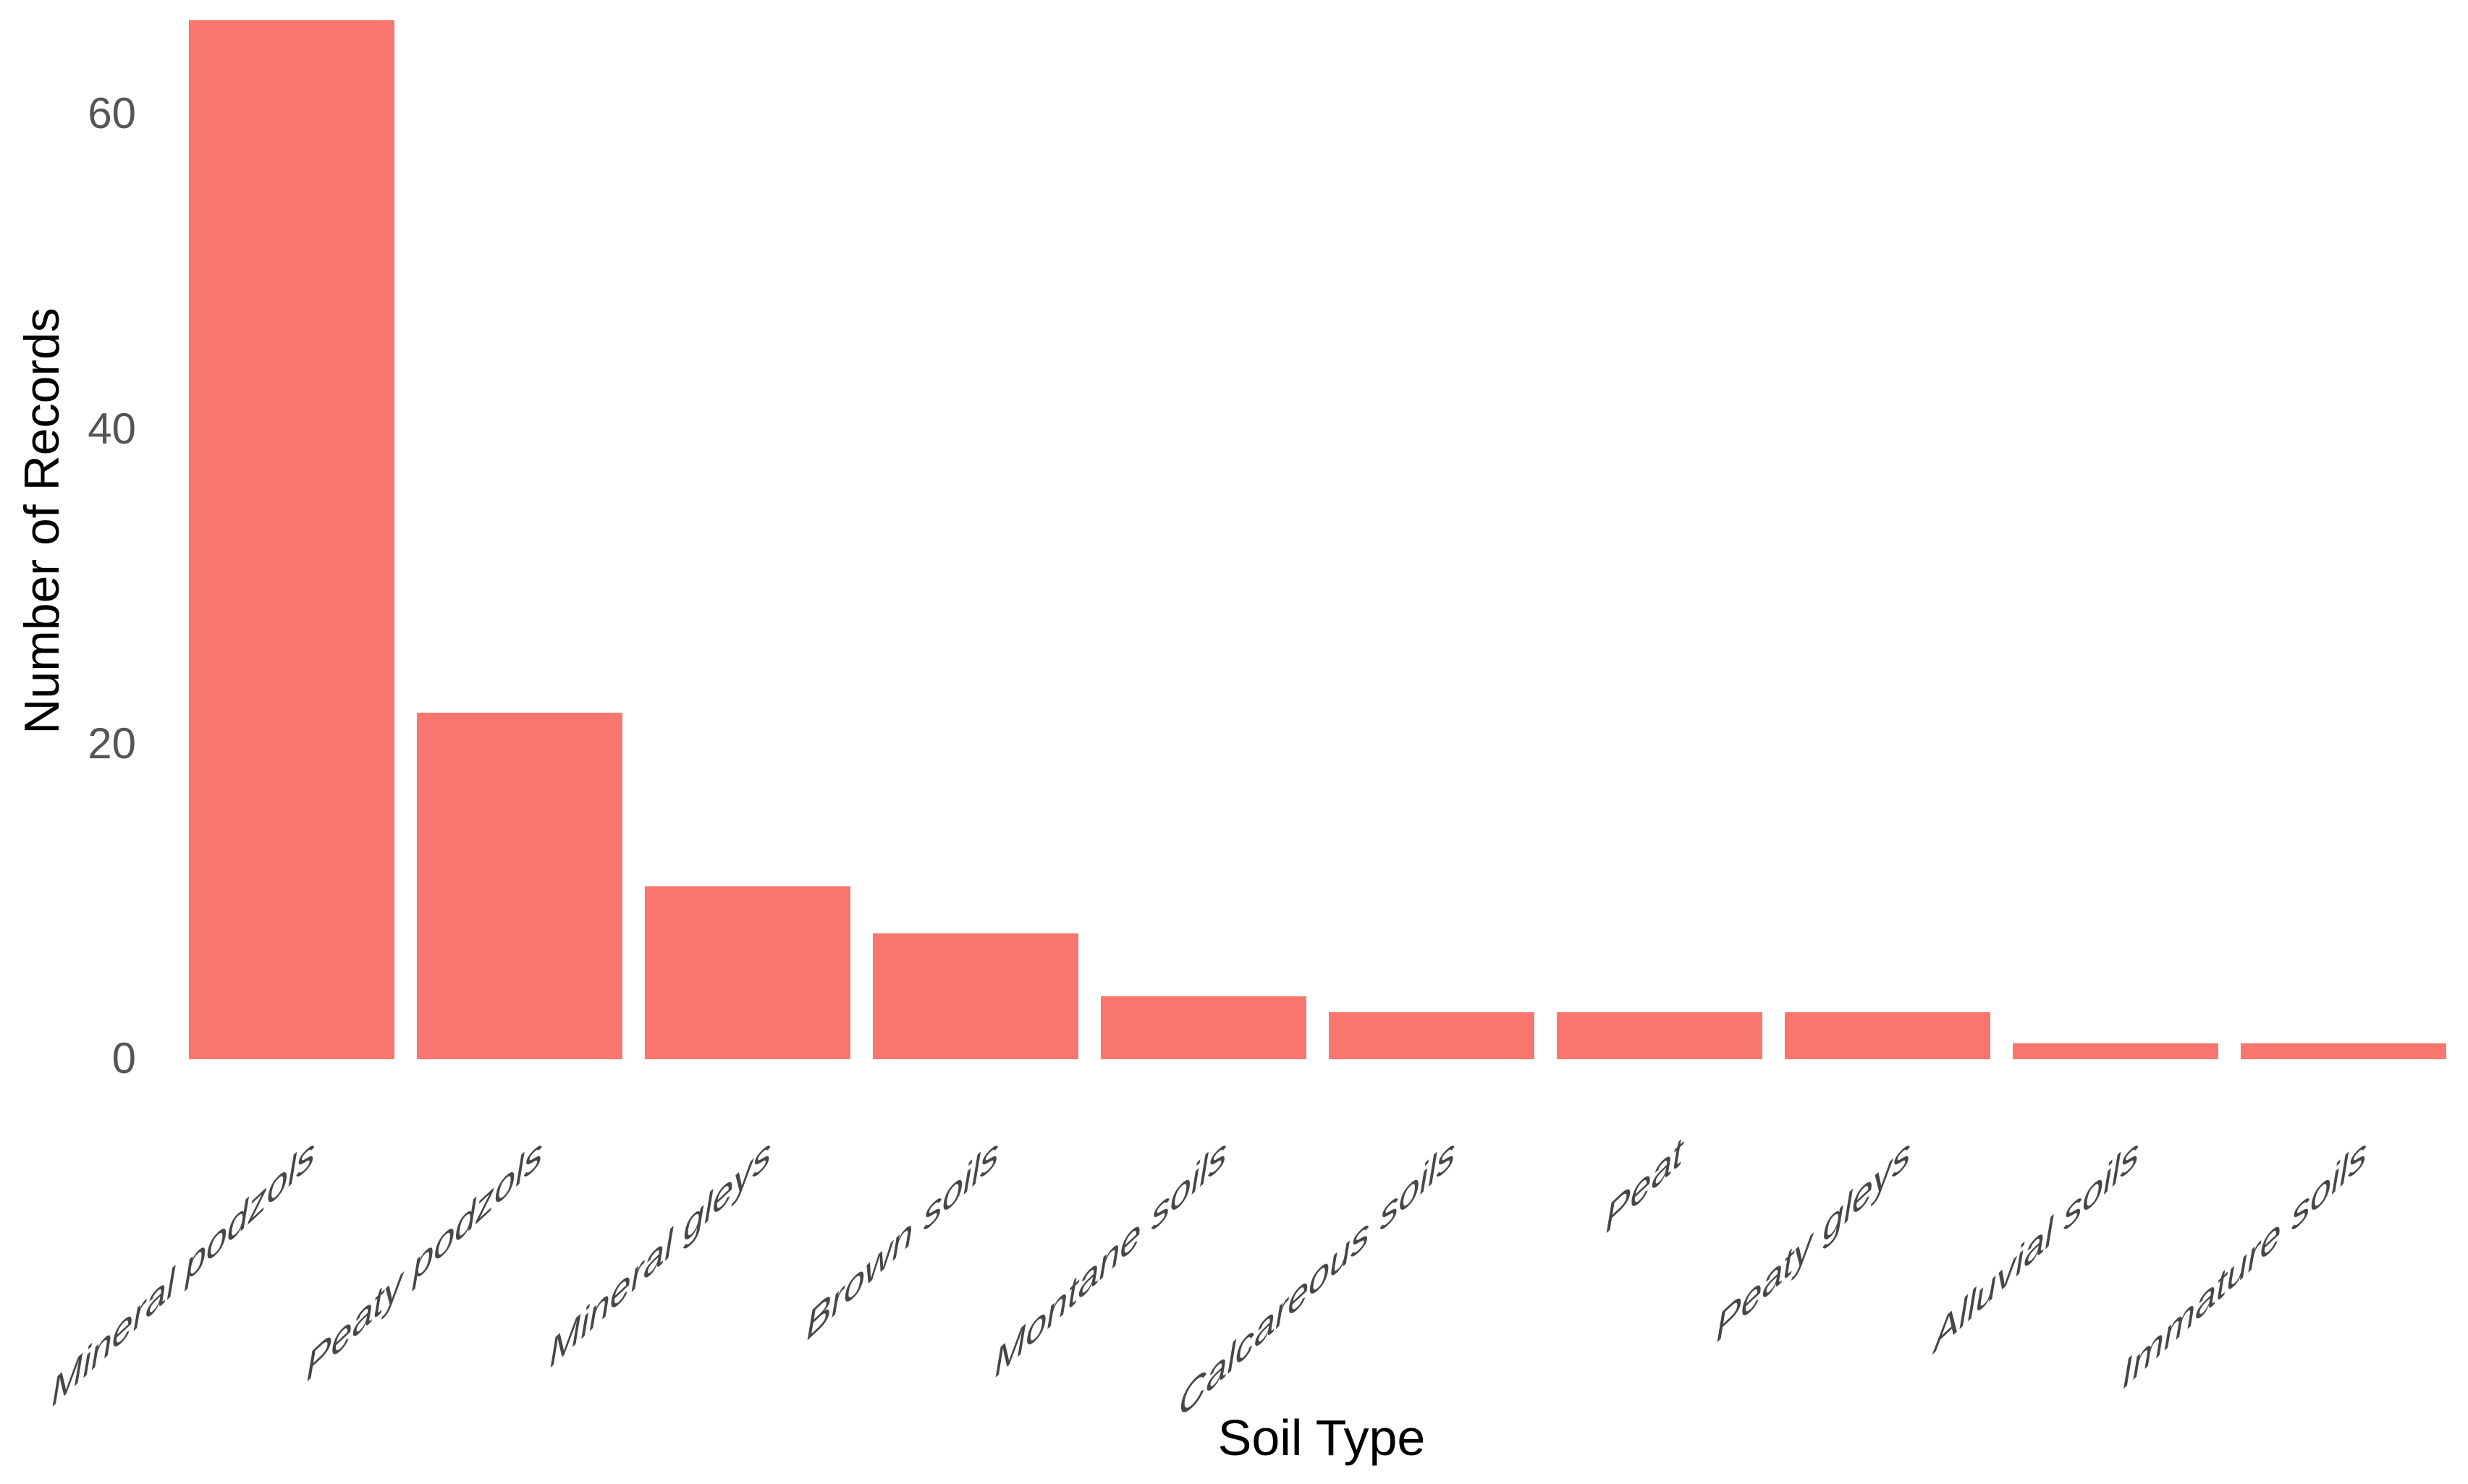 The image size is (2468, 1484). I want to click on y-tick-label-60: 60, so click(112, 113).